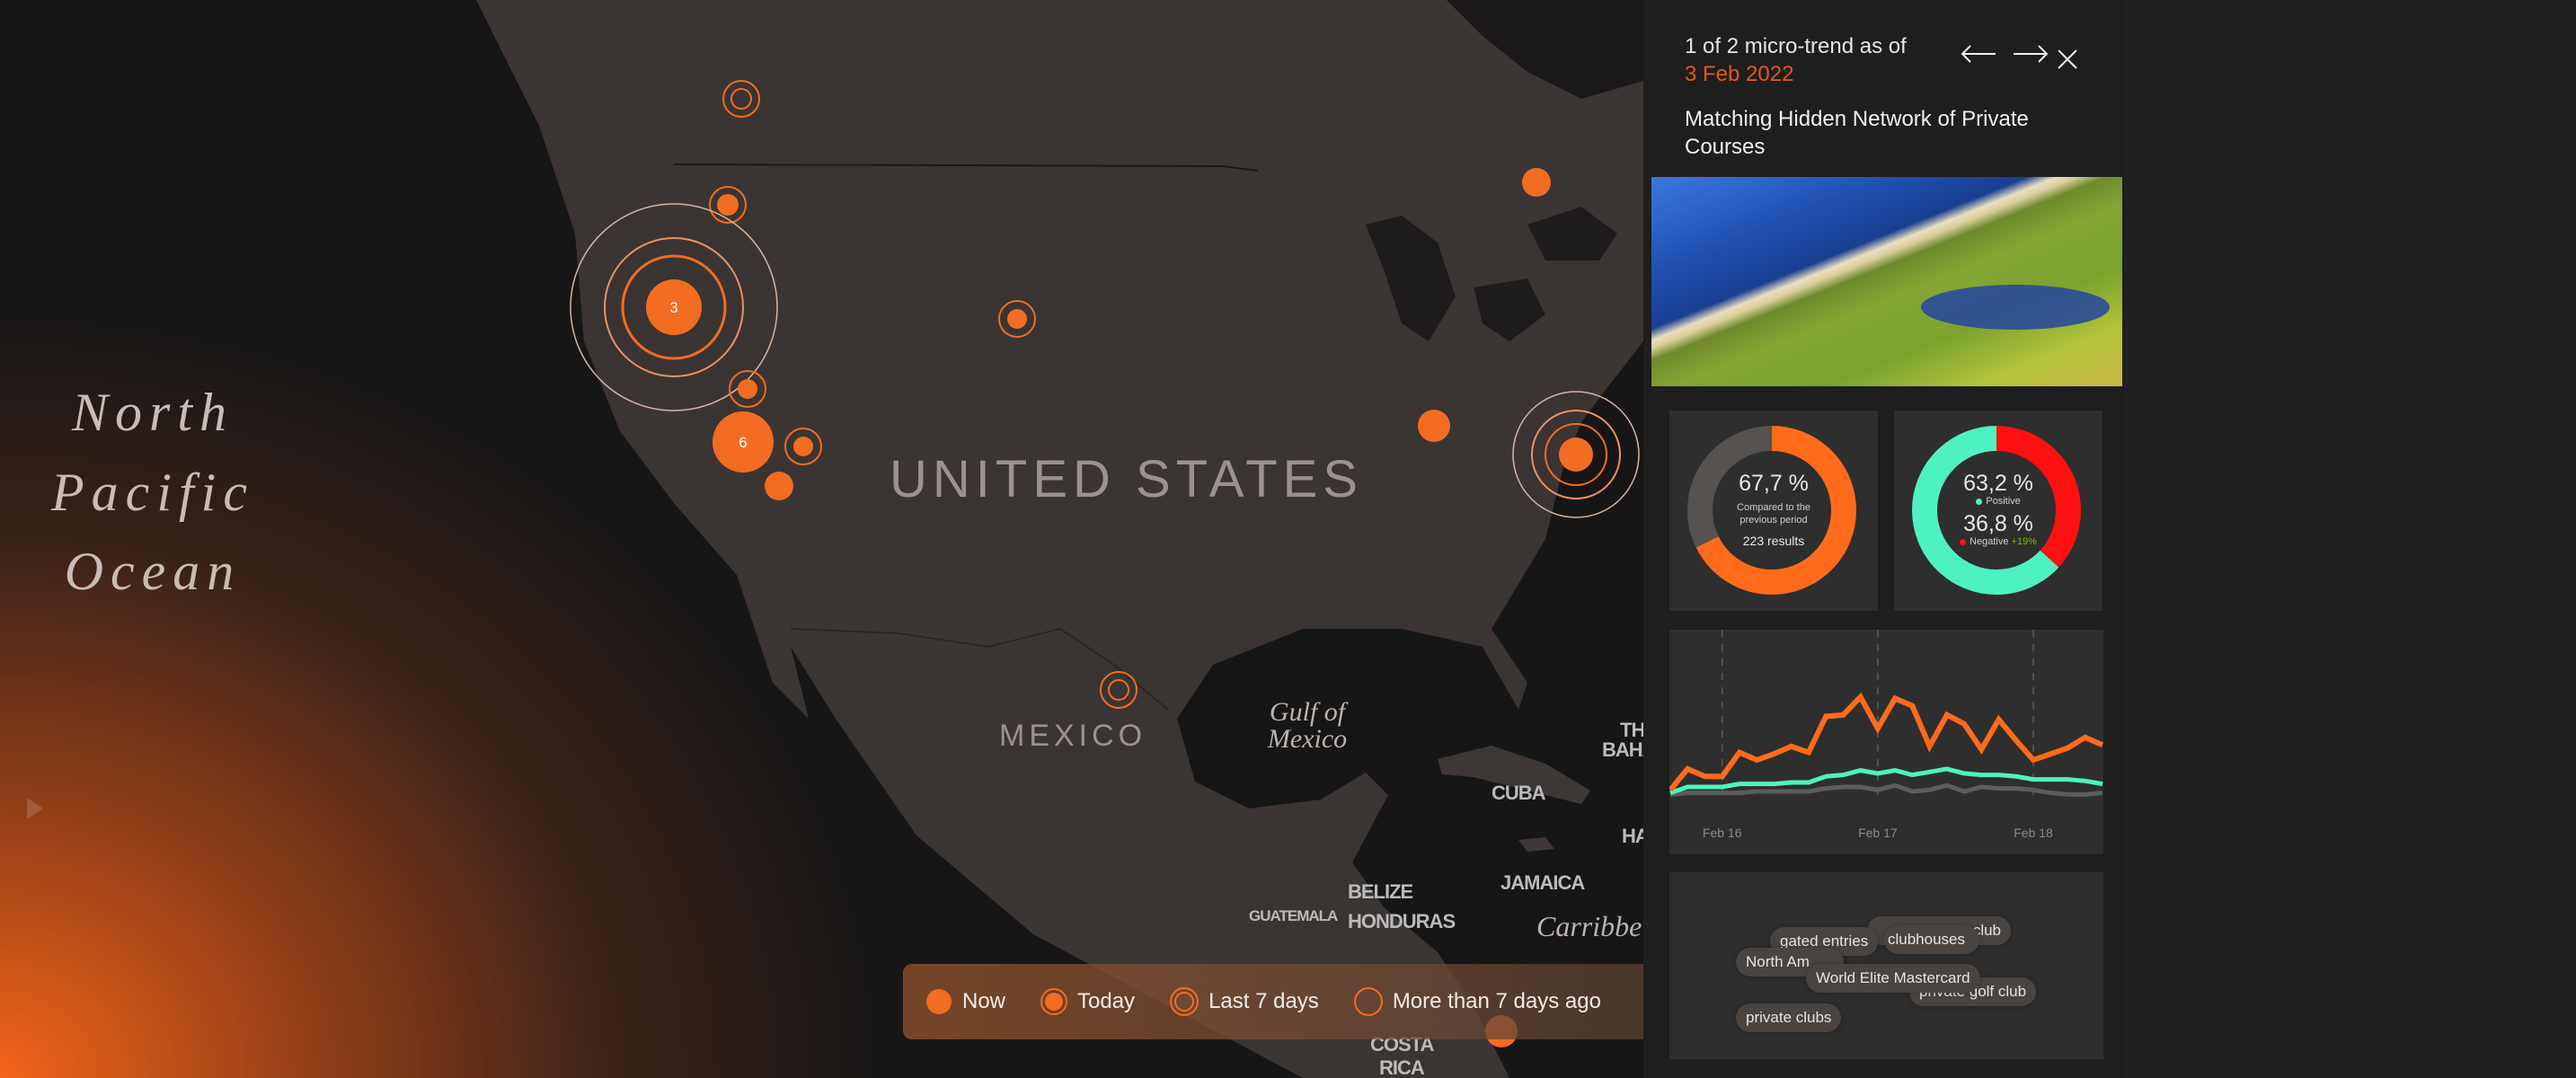  I want to click on legend-item-now: Now, so click(965, 1002).